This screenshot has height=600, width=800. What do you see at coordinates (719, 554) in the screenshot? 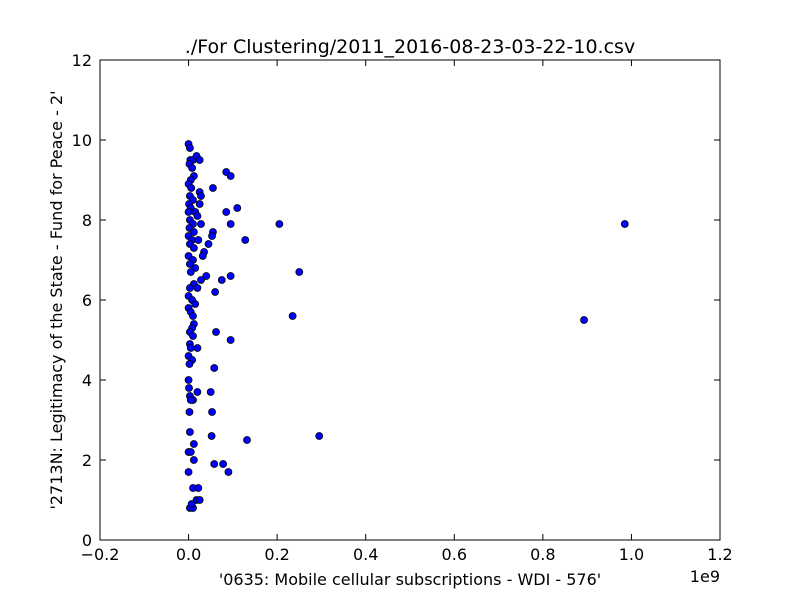
I see `x-tick-label: 1.2` at bounding box center [719, 554].